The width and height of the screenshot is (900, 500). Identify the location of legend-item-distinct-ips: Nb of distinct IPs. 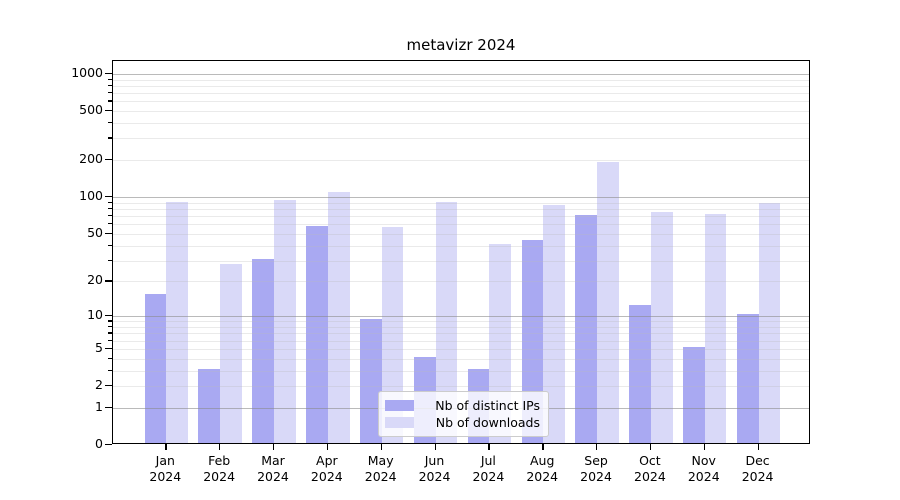
(462, 405).